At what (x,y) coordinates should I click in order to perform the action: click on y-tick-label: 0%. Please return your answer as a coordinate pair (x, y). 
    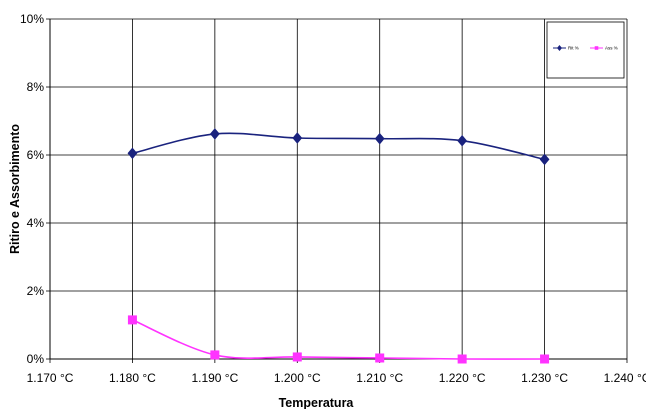
    Looking at the image, I should click on (36, 359).